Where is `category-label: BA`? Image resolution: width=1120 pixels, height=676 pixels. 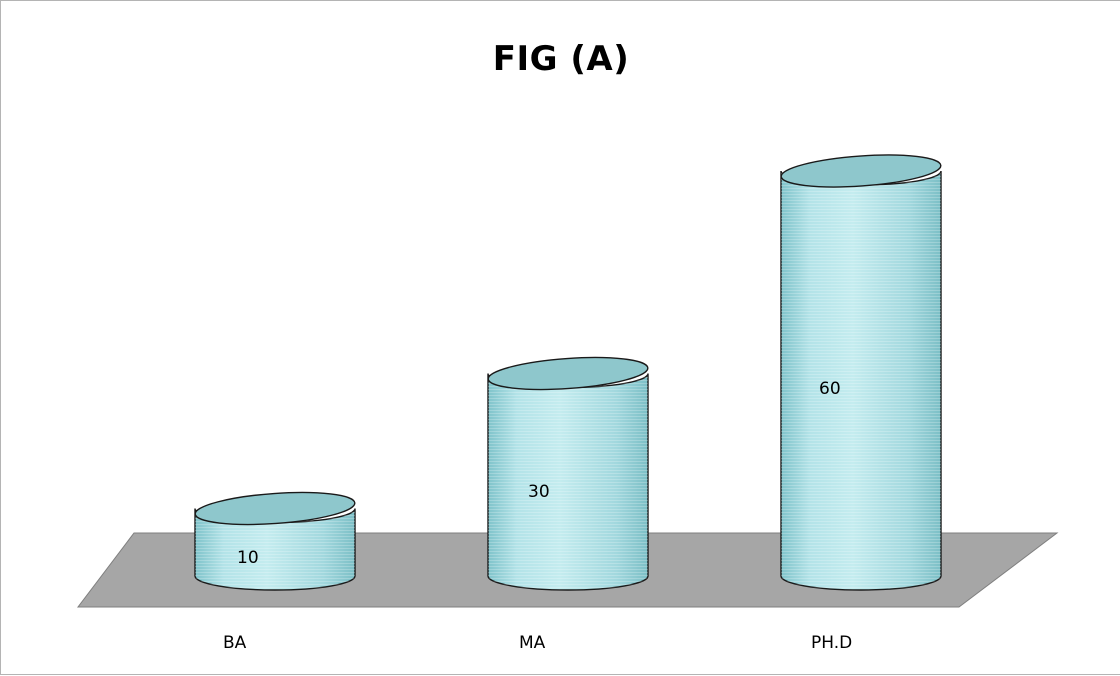
category-label: BA is located at coordinates (235, 643).